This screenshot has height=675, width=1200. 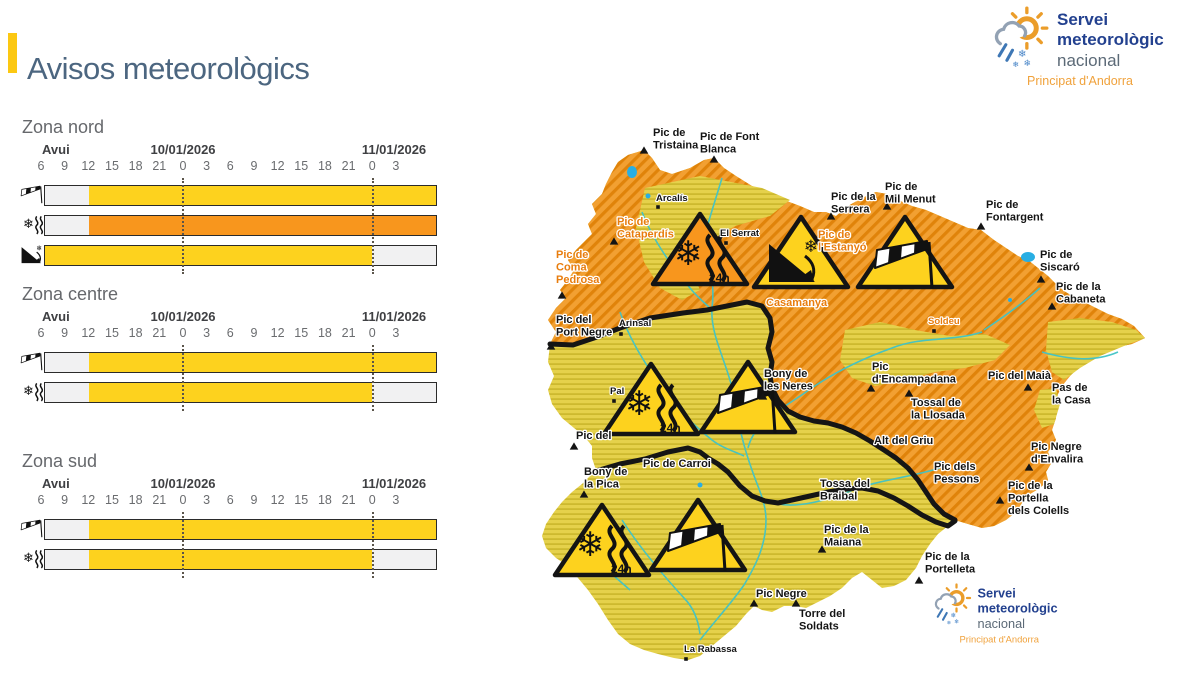 I want to click on peak-label: Pas de la Casa, so click(x=1071, y=394).